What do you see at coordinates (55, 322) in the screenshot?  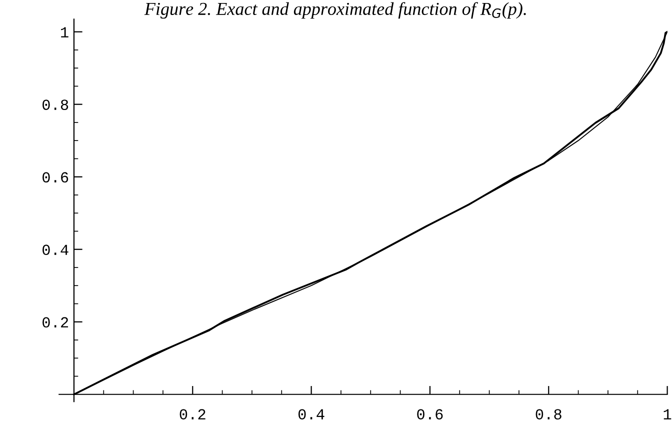 I see `y-tick-label: 0.2` at bounding box center [55, 322].